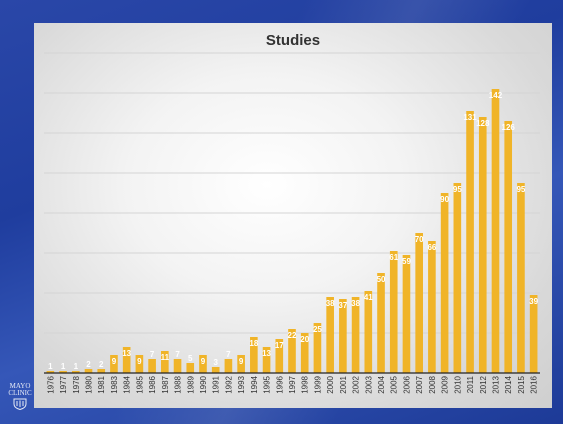  What do you see at coordinates (317, 384) in the screenshot?
I see `x-tick-label: 1999` at bounding box center [317, 384].